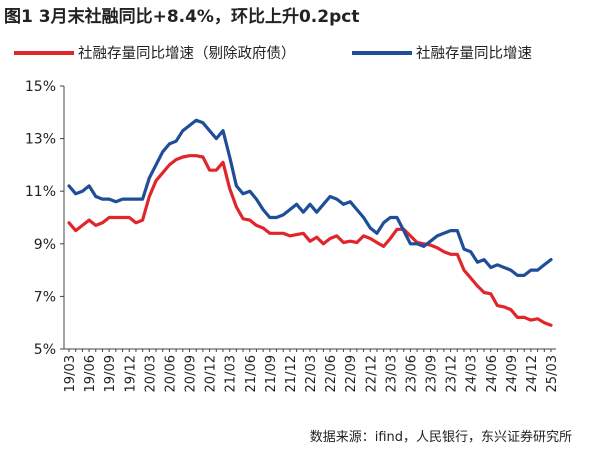 The image size is (600, 453). I want to click on y-tick-label: 13%, so click(40, 140).